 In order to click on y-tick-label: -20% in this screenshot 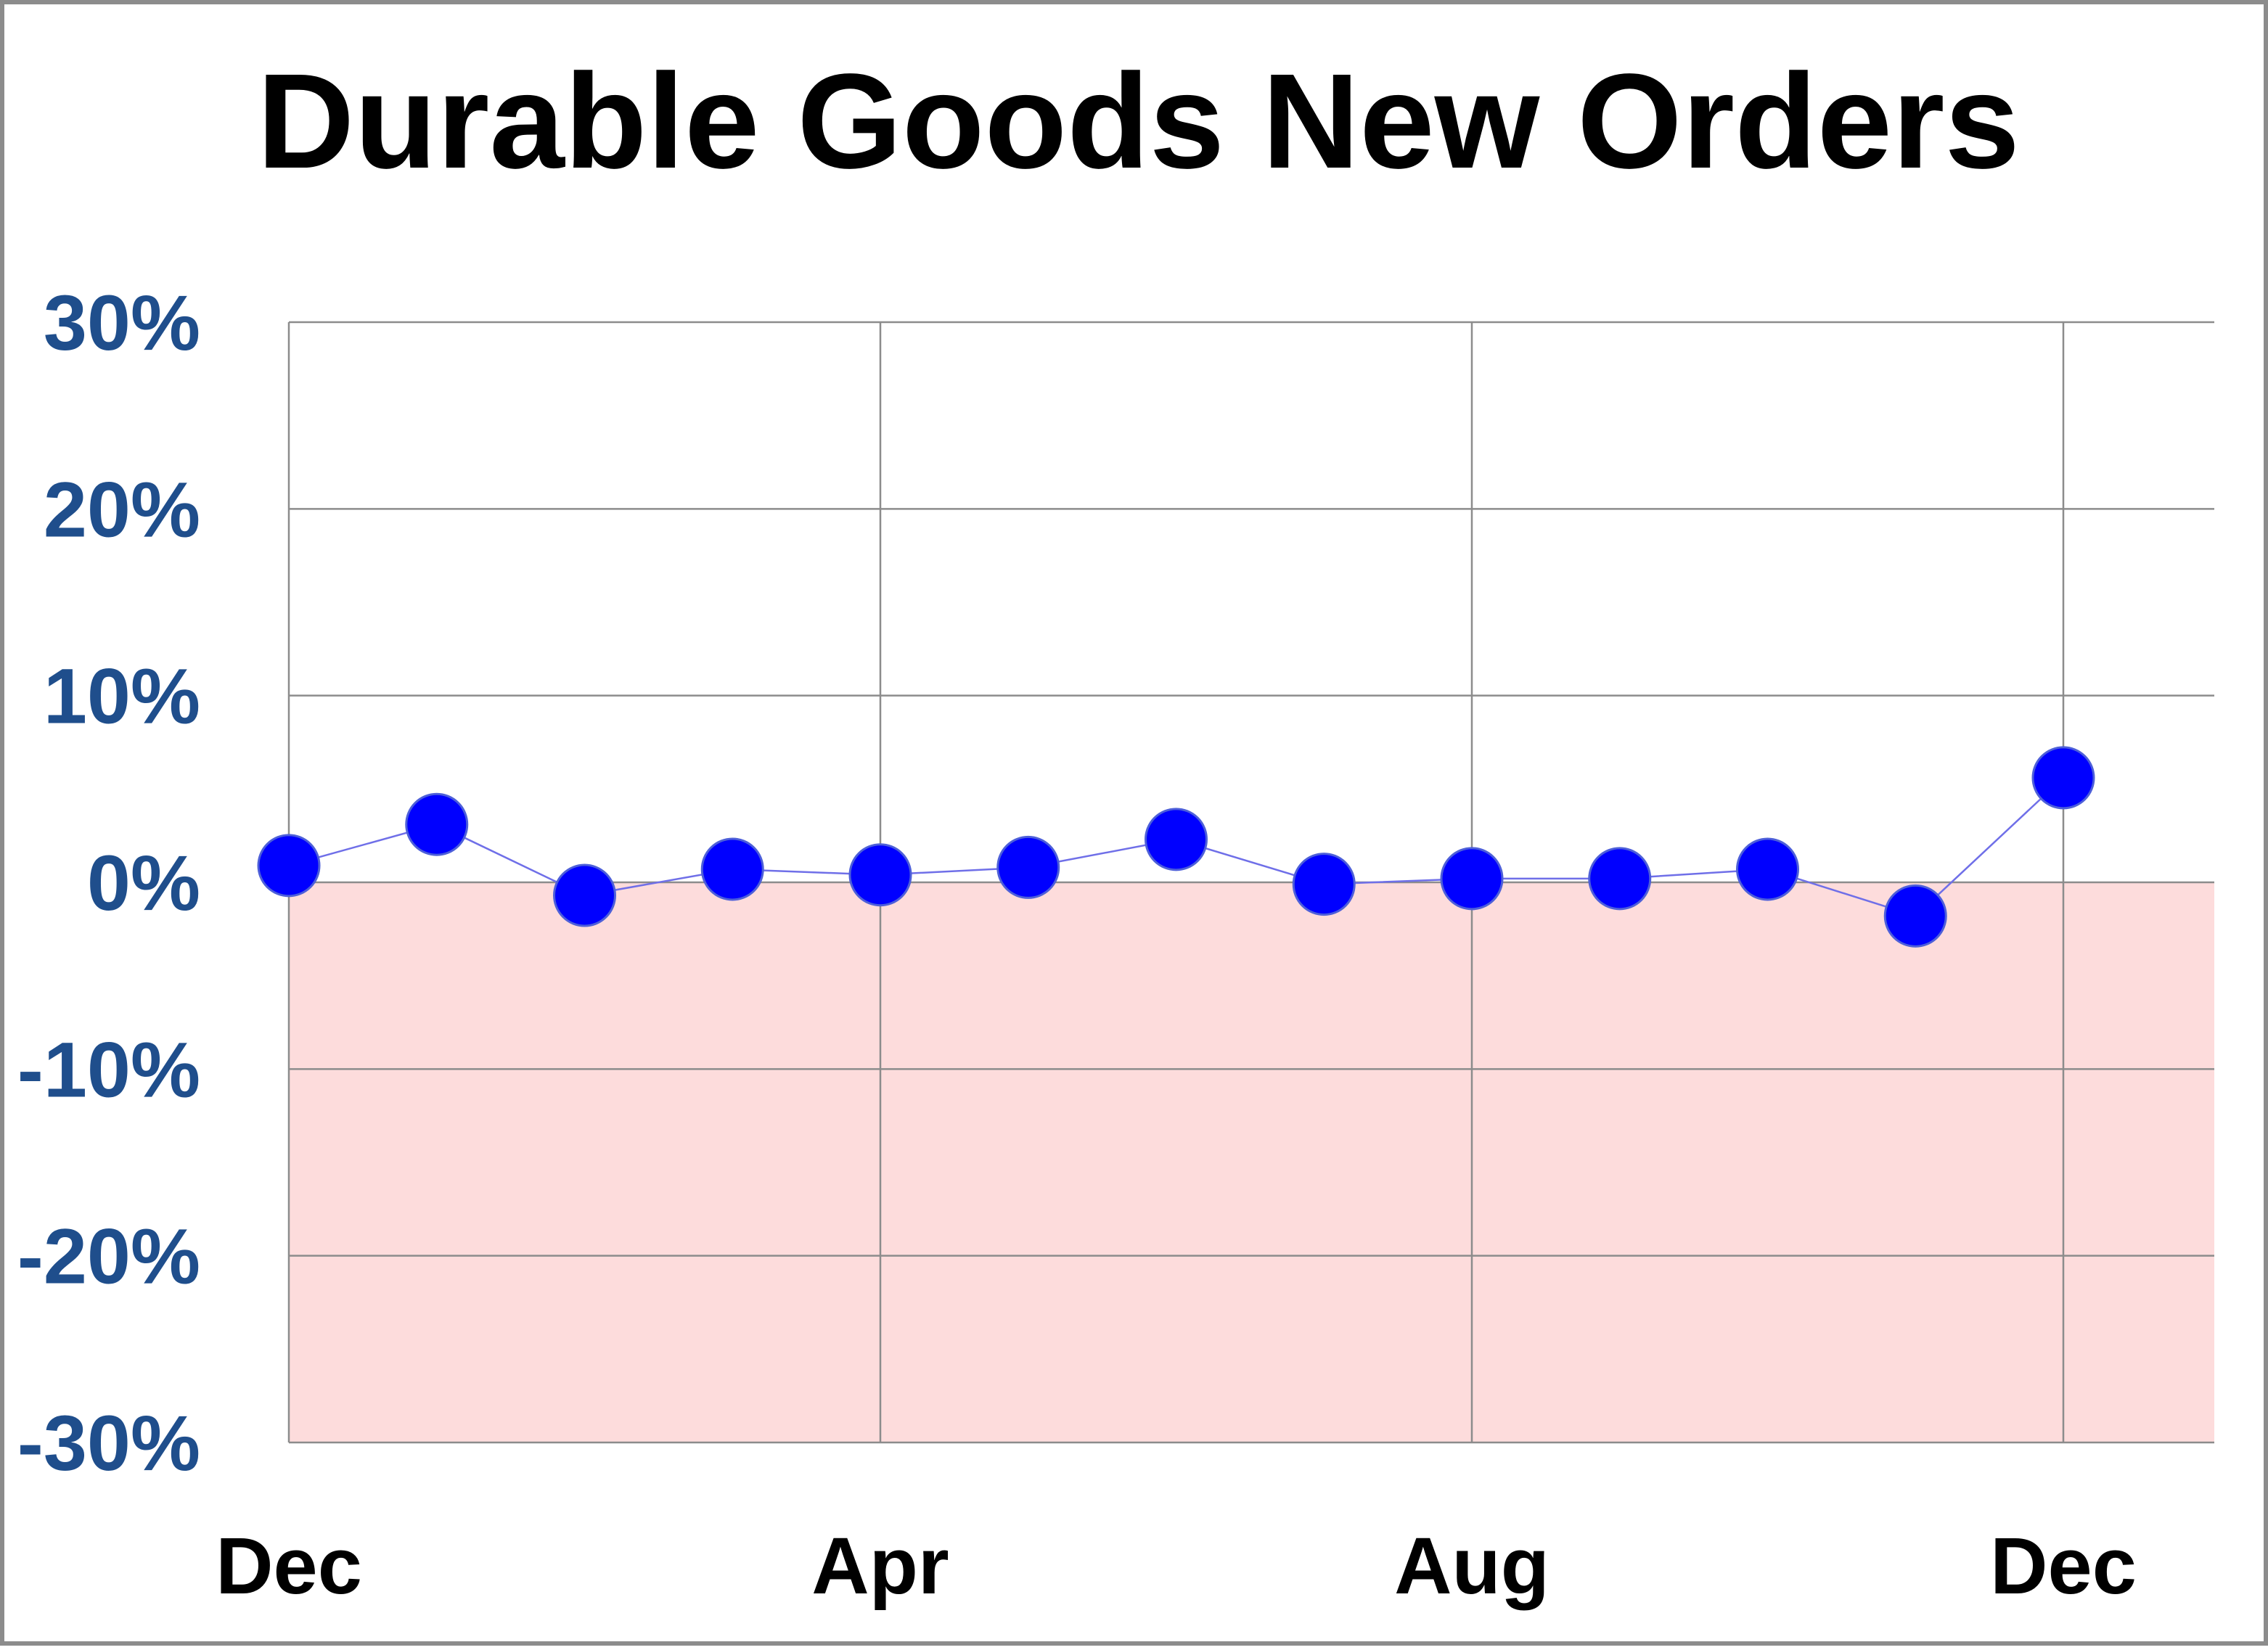, I will do `click(108, 1256)`.